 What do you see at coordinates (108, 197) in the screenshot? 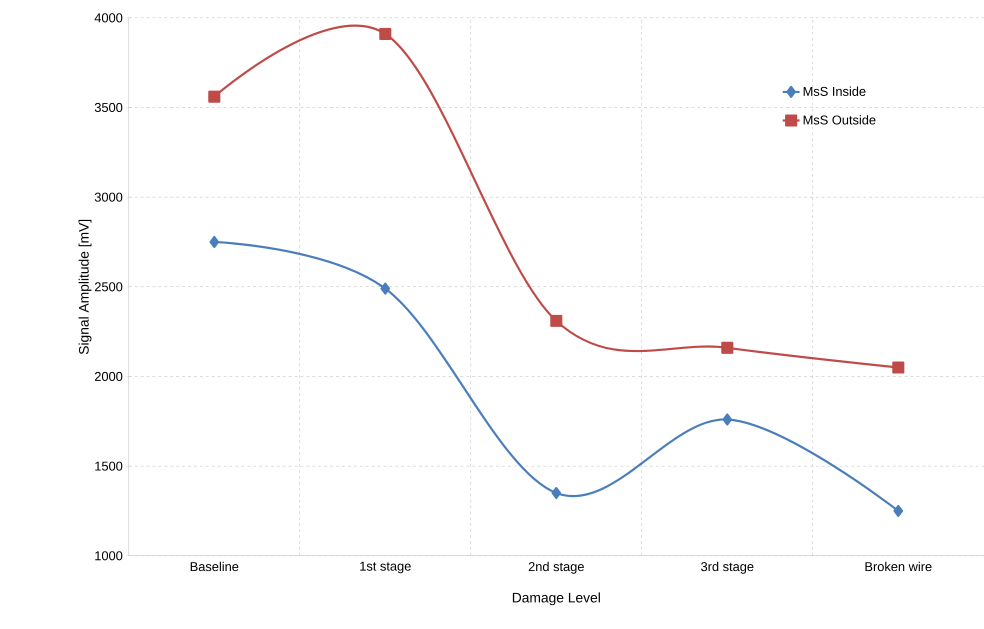
I see `y-tick-label: 3000` at bounding box center [108, 197].